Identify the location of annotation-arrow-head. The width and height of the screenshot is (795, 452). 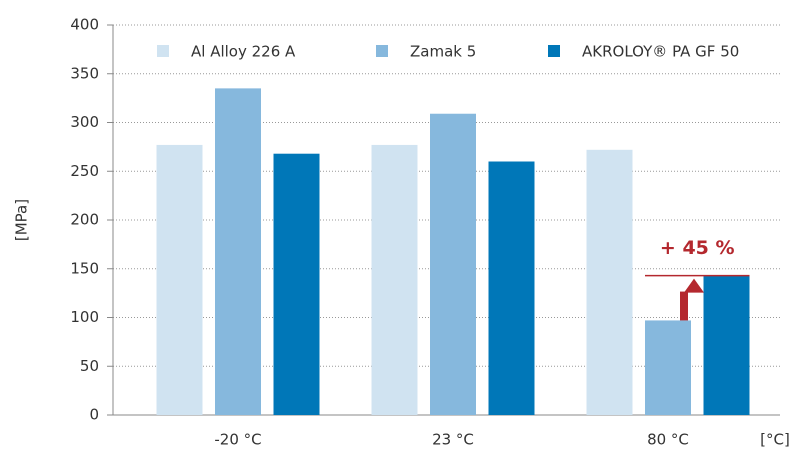
(694, 285).